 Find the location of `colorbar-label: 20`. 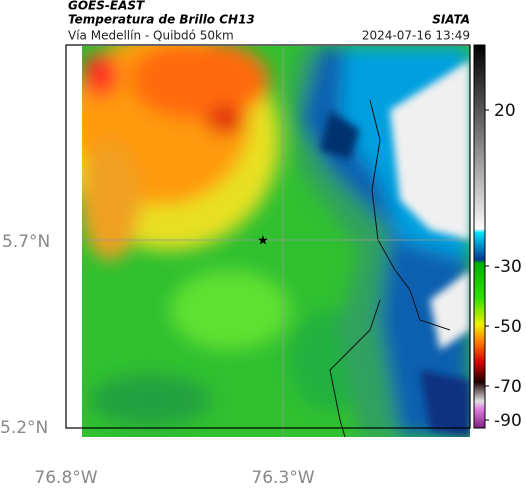

colorbar-label: 20 is located at coordinates (505, 111).